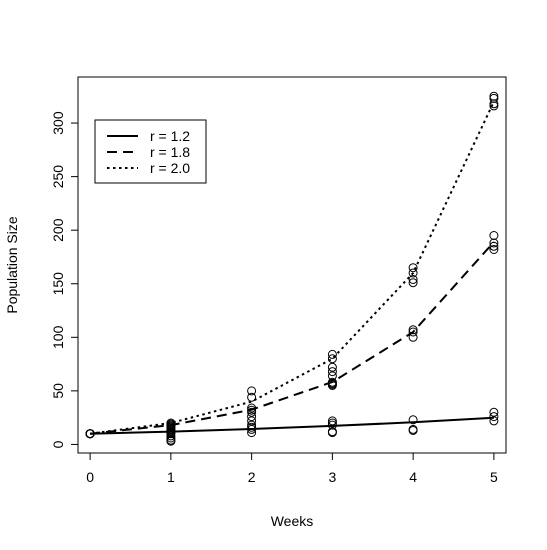 Image resolution: width=547 pixels, height=550 pixels. Describe the element at coordinates (170, 152) in the screenshot. I see `legend-label: r = 1.8` at that location.